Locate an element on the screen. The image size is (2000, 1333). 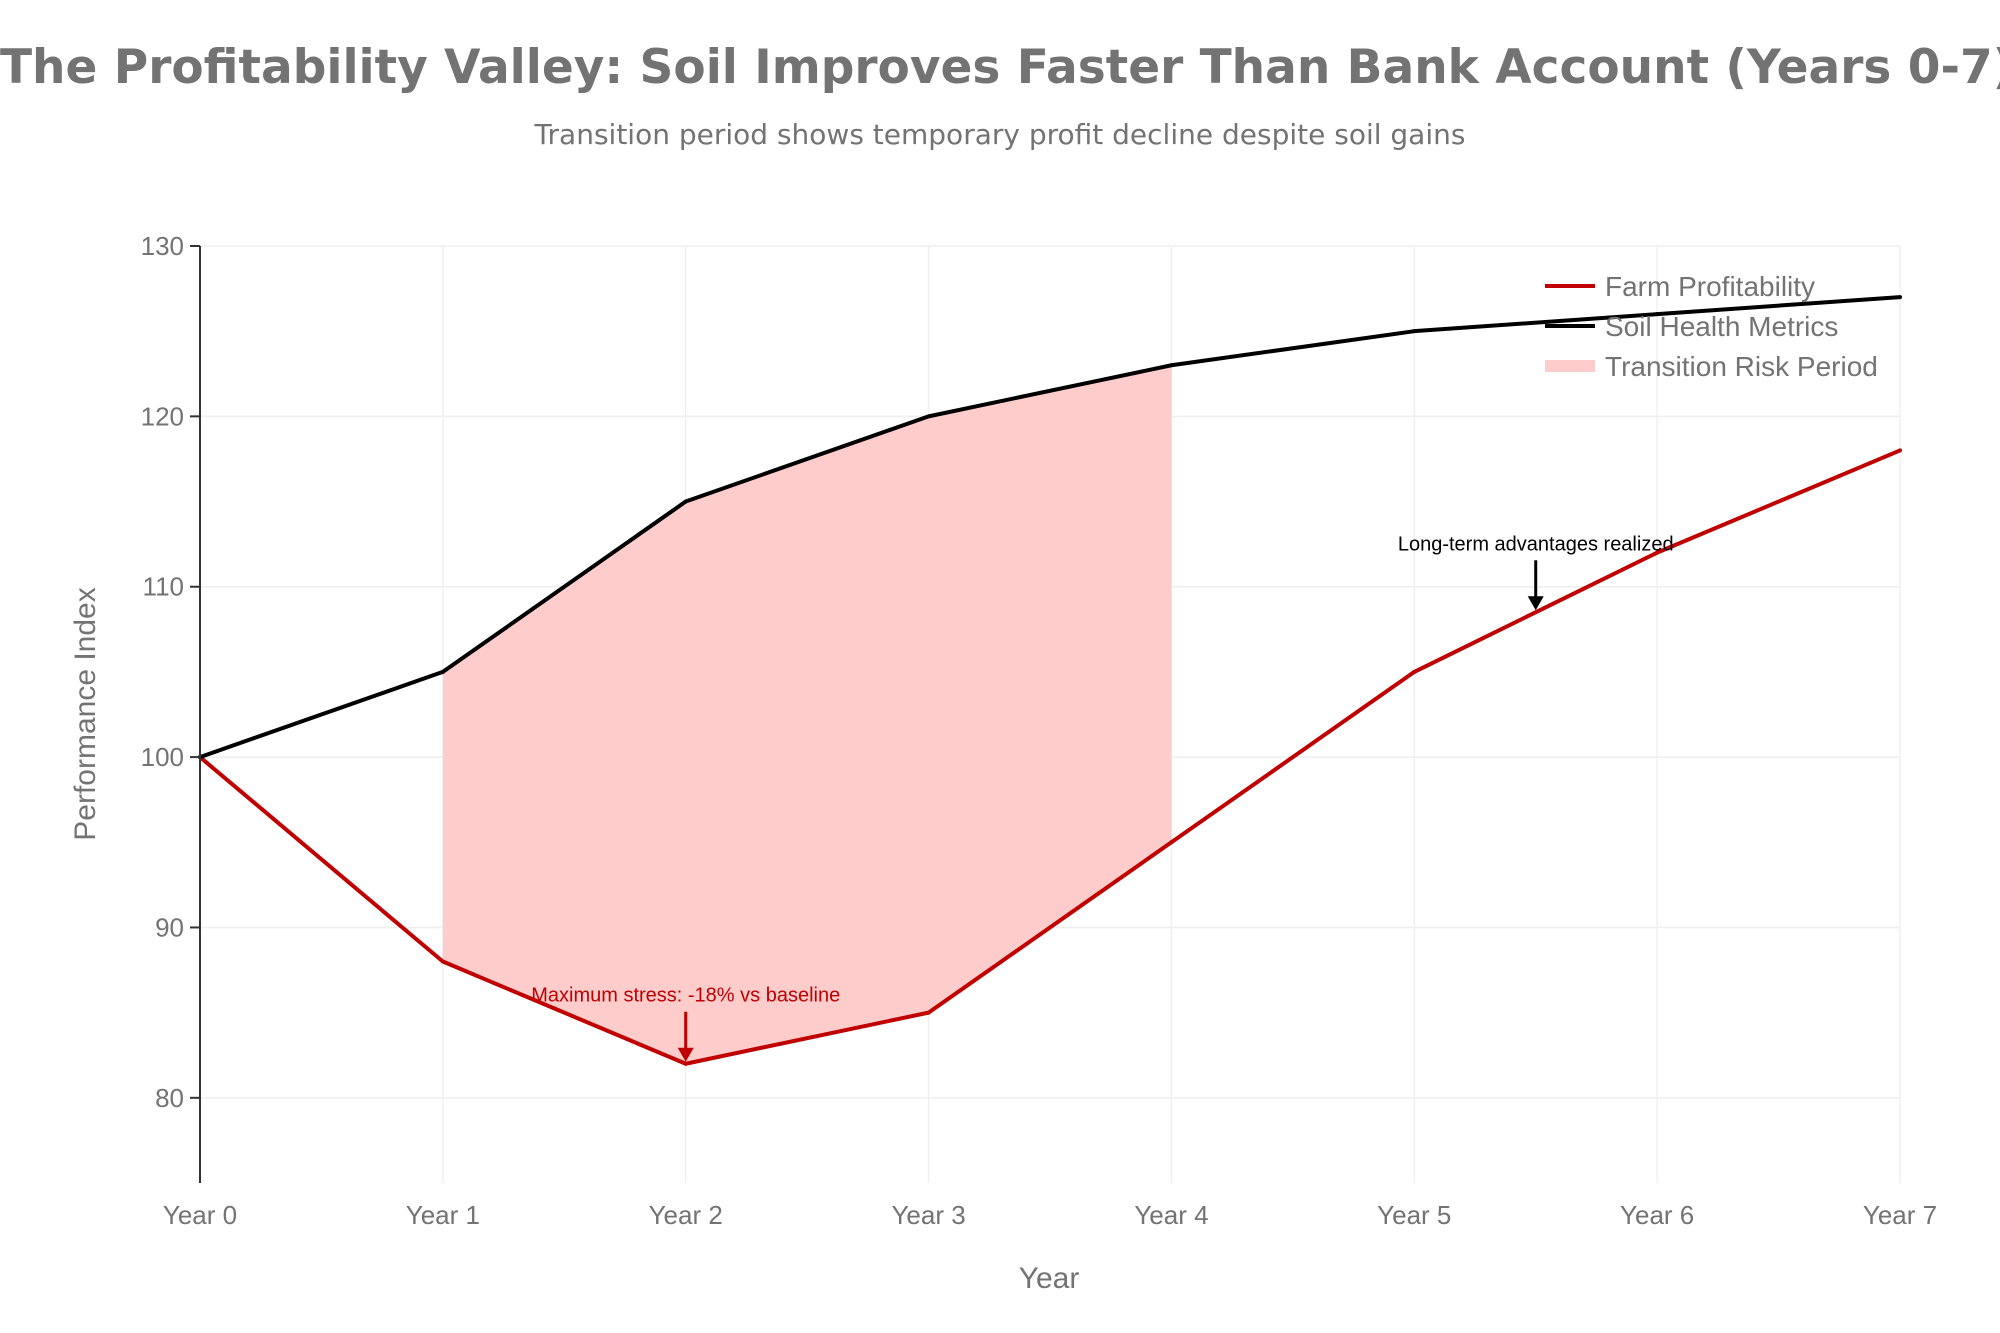
annotation-text-1: Long-term advantages realized is located at coordinates (1536, 544).